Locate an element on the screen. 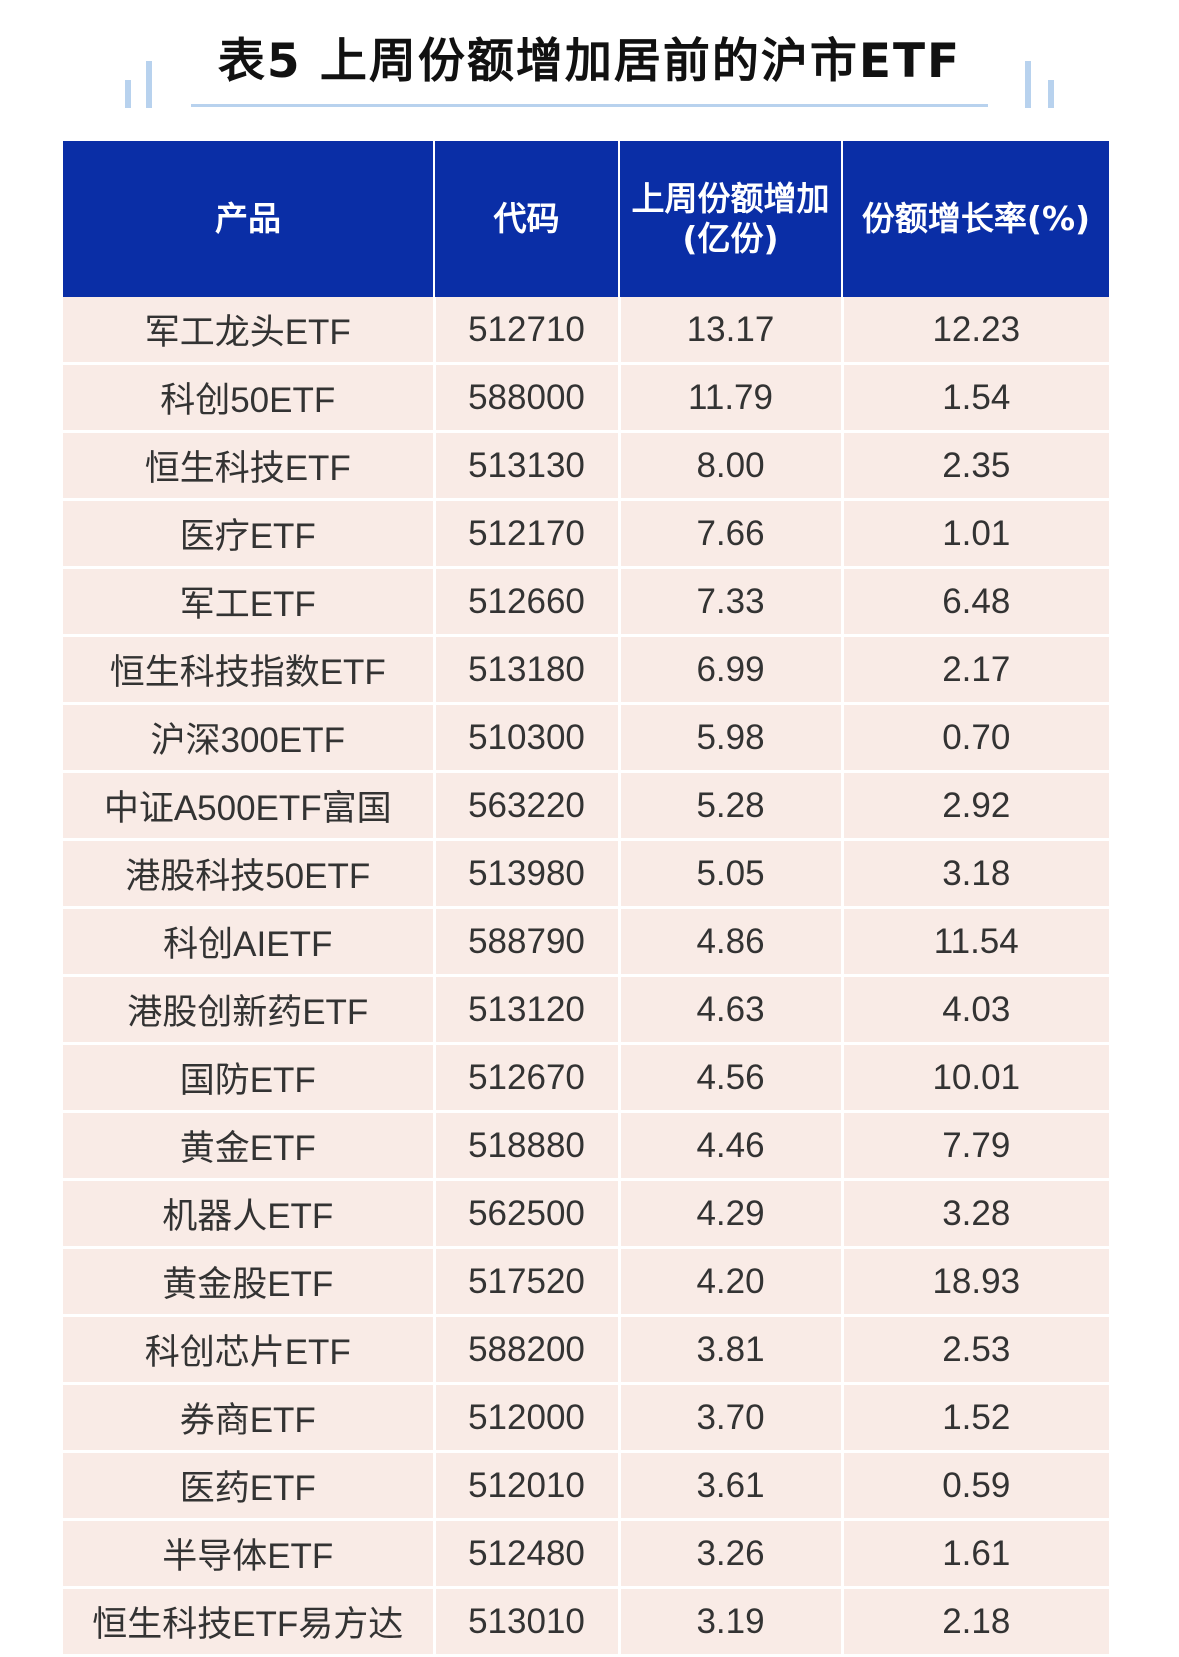  cell-growth-rate: 2.17 is located at coordinates (975, 670).